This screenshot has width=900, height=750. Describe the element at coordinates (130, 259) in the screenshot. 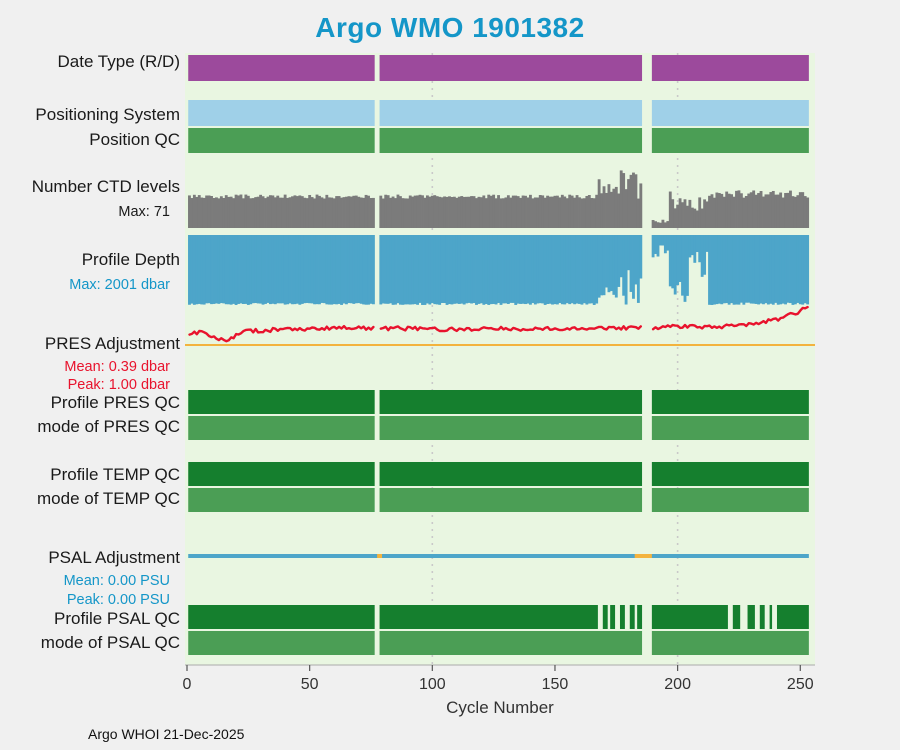

I see `track-label-profile-depth: Profile Depth` at that location.